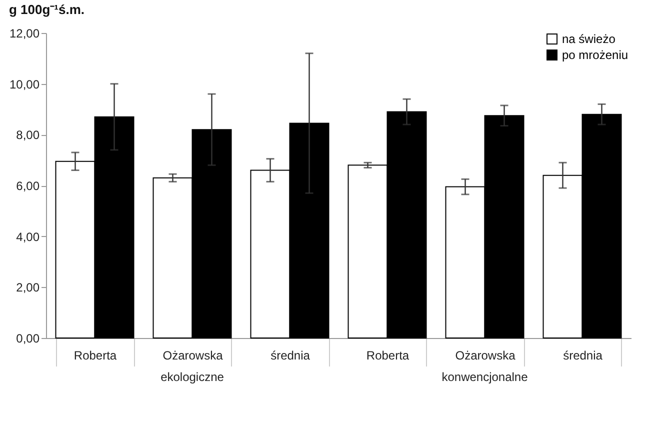 The image size is (664, 427). I want to click on y-tick-label: 6,00, so click(28, 186).